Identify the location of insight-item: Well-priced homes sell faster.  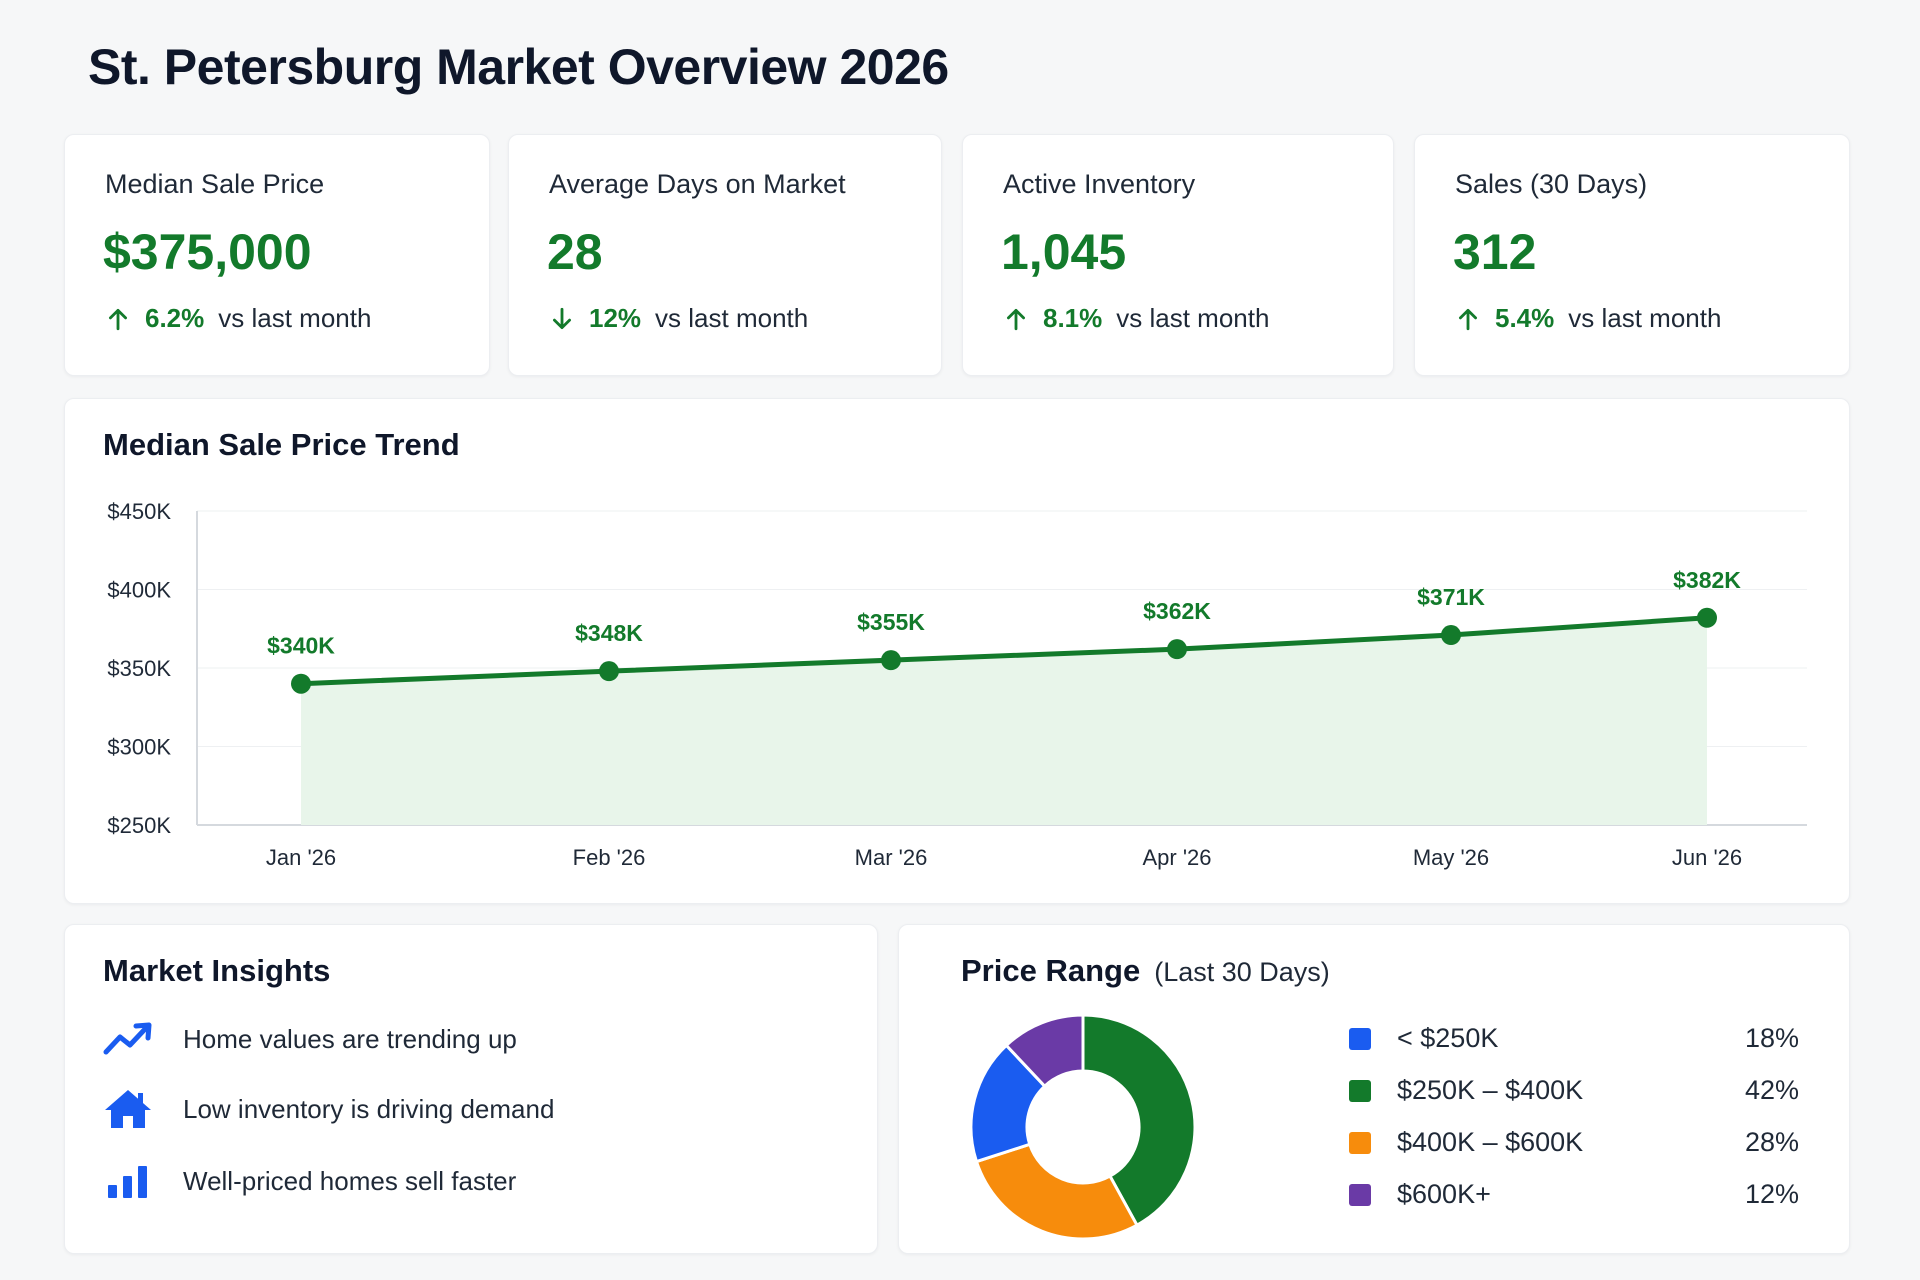
(309, 1181).